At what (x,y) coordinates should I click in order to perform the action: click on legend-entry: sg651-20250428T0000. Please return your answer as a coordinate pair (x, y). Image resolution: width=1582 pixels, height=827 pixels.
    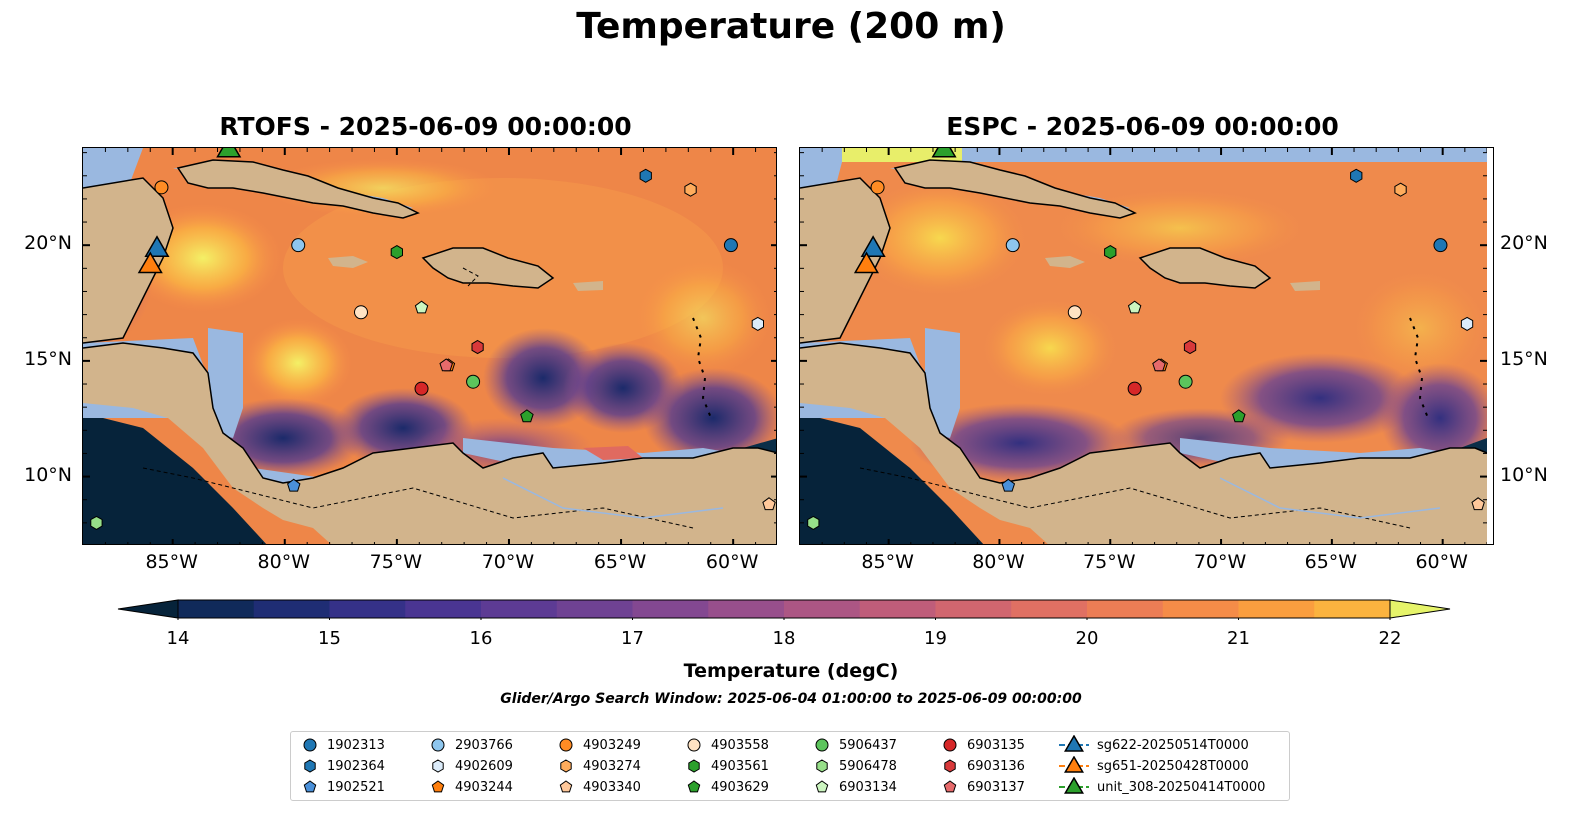
    Looking at the image, I should click on (1154, 766).